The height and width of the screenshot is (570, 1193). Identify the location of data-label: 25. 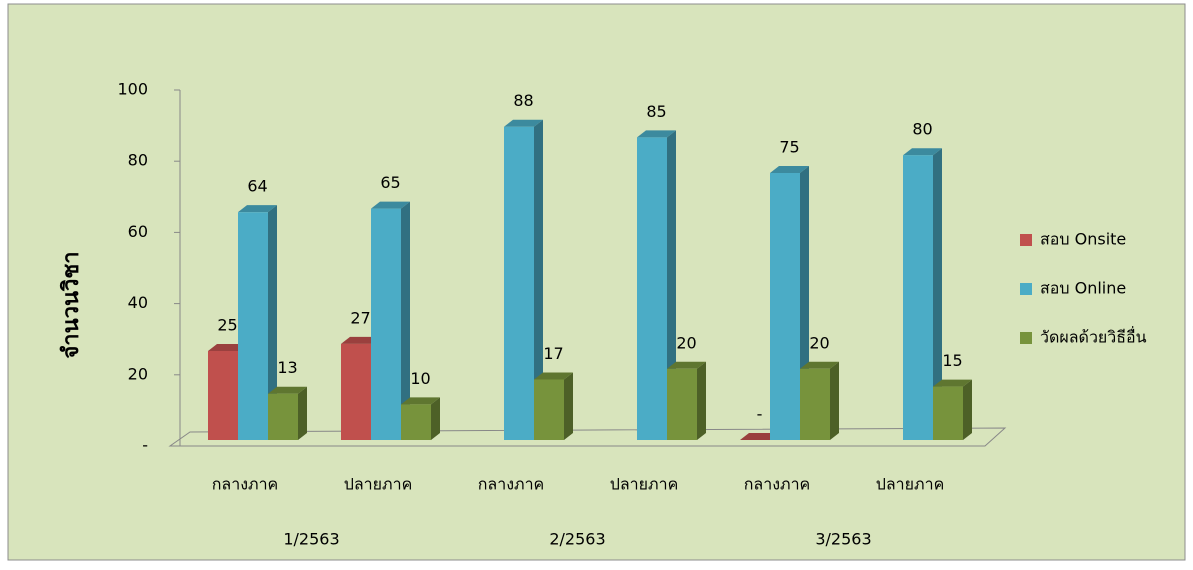
(227, 325).